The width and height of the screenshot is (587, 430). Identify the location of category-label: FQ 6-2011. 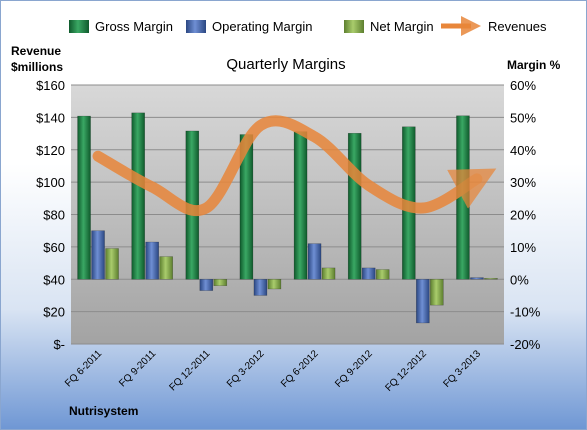
(83, 368).